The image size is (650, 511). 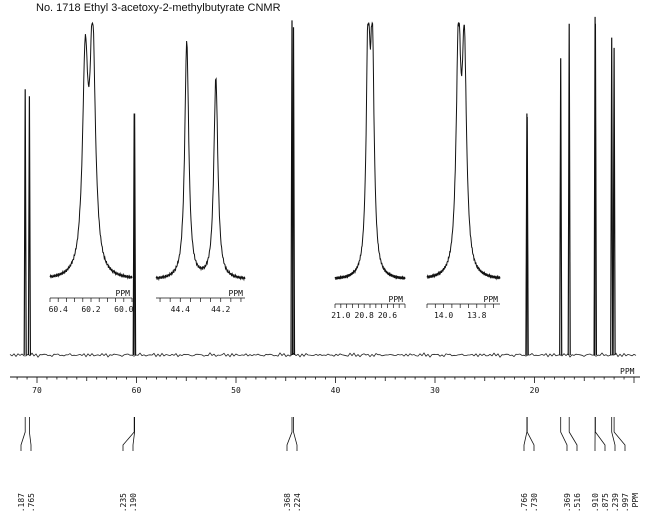 I want to click on peak-value-label: 20.730, so click(x=534, y=502).